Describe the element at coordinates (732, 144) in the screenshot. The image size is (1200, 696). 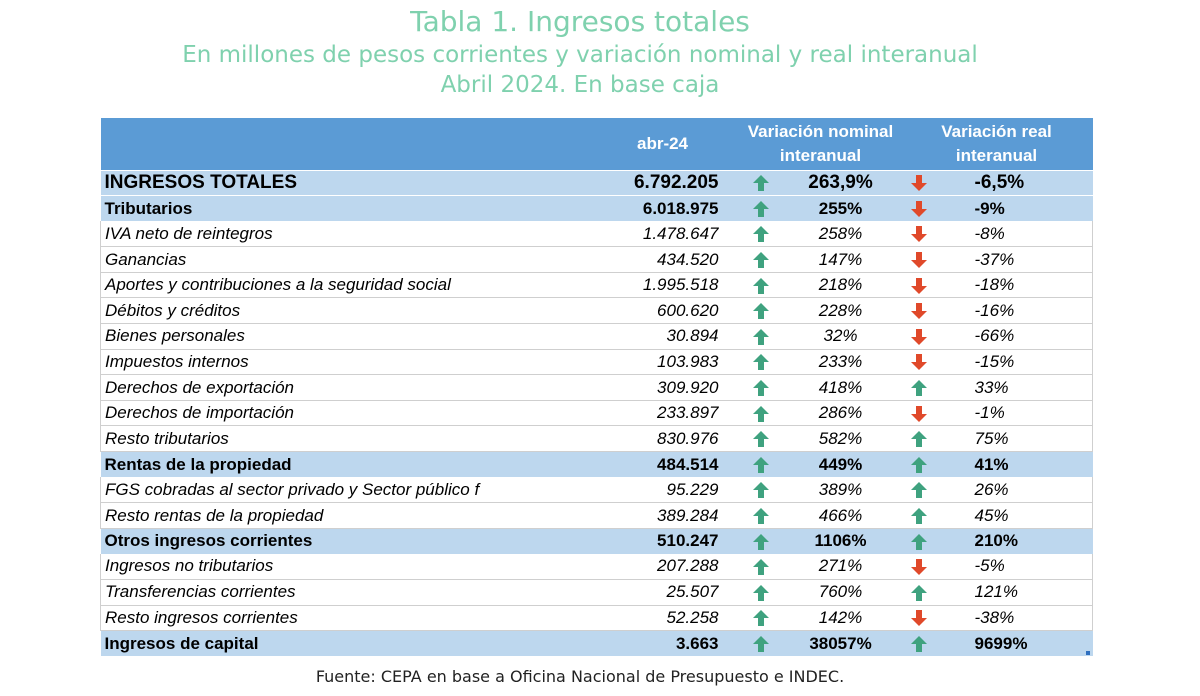
I see `header-gap` at that location.